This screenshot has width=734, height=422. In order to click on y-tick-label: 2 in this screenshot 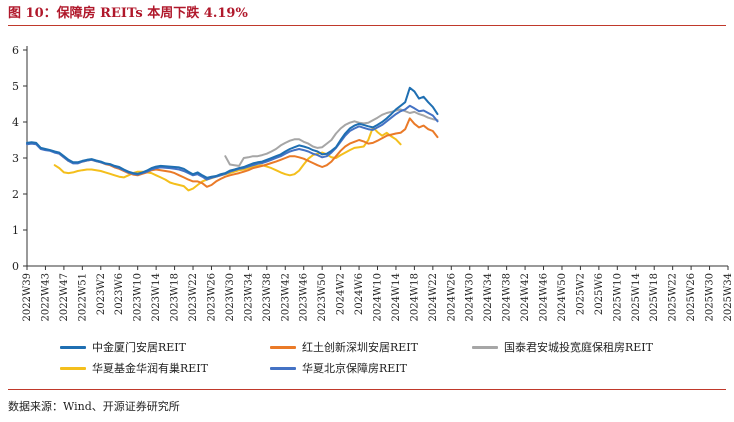, I will do `click(15, 194)`.